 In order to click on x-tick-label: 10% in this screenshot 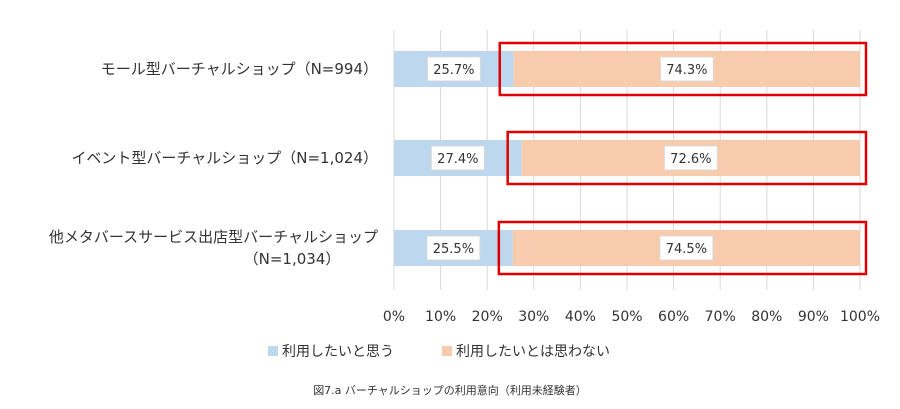, I will do `click(440, 317)`.